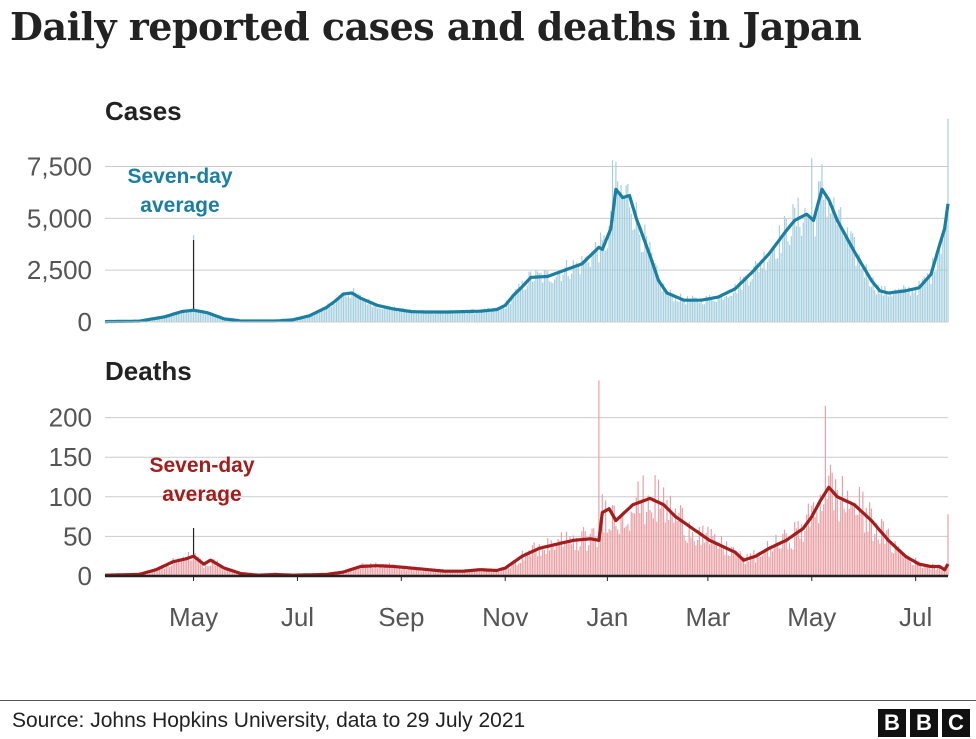 This screenshot has height=739, width=976. What do you see at coordinates (527, 531) in the screenshot?
I see `deaths-seven-day-average-line` at bounding box center [527, 531].